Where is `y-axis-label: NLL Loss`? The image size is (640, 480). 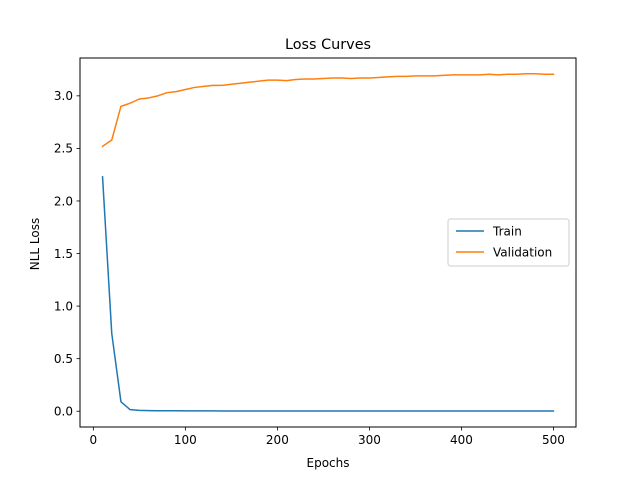 y-axis-label: NLL Loss is located at coordinates (35, 244).